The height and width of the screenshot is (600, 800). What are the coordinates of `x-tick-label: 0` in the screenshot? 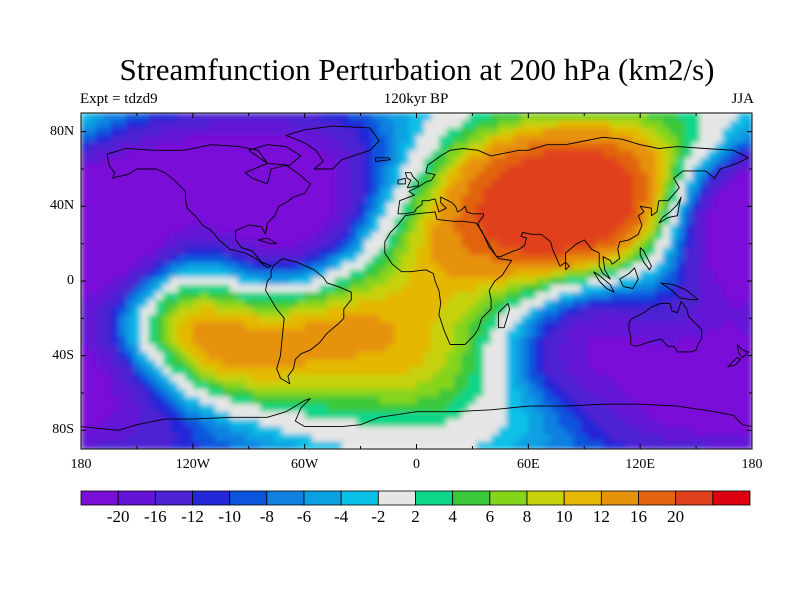 It's located at (416, 464).